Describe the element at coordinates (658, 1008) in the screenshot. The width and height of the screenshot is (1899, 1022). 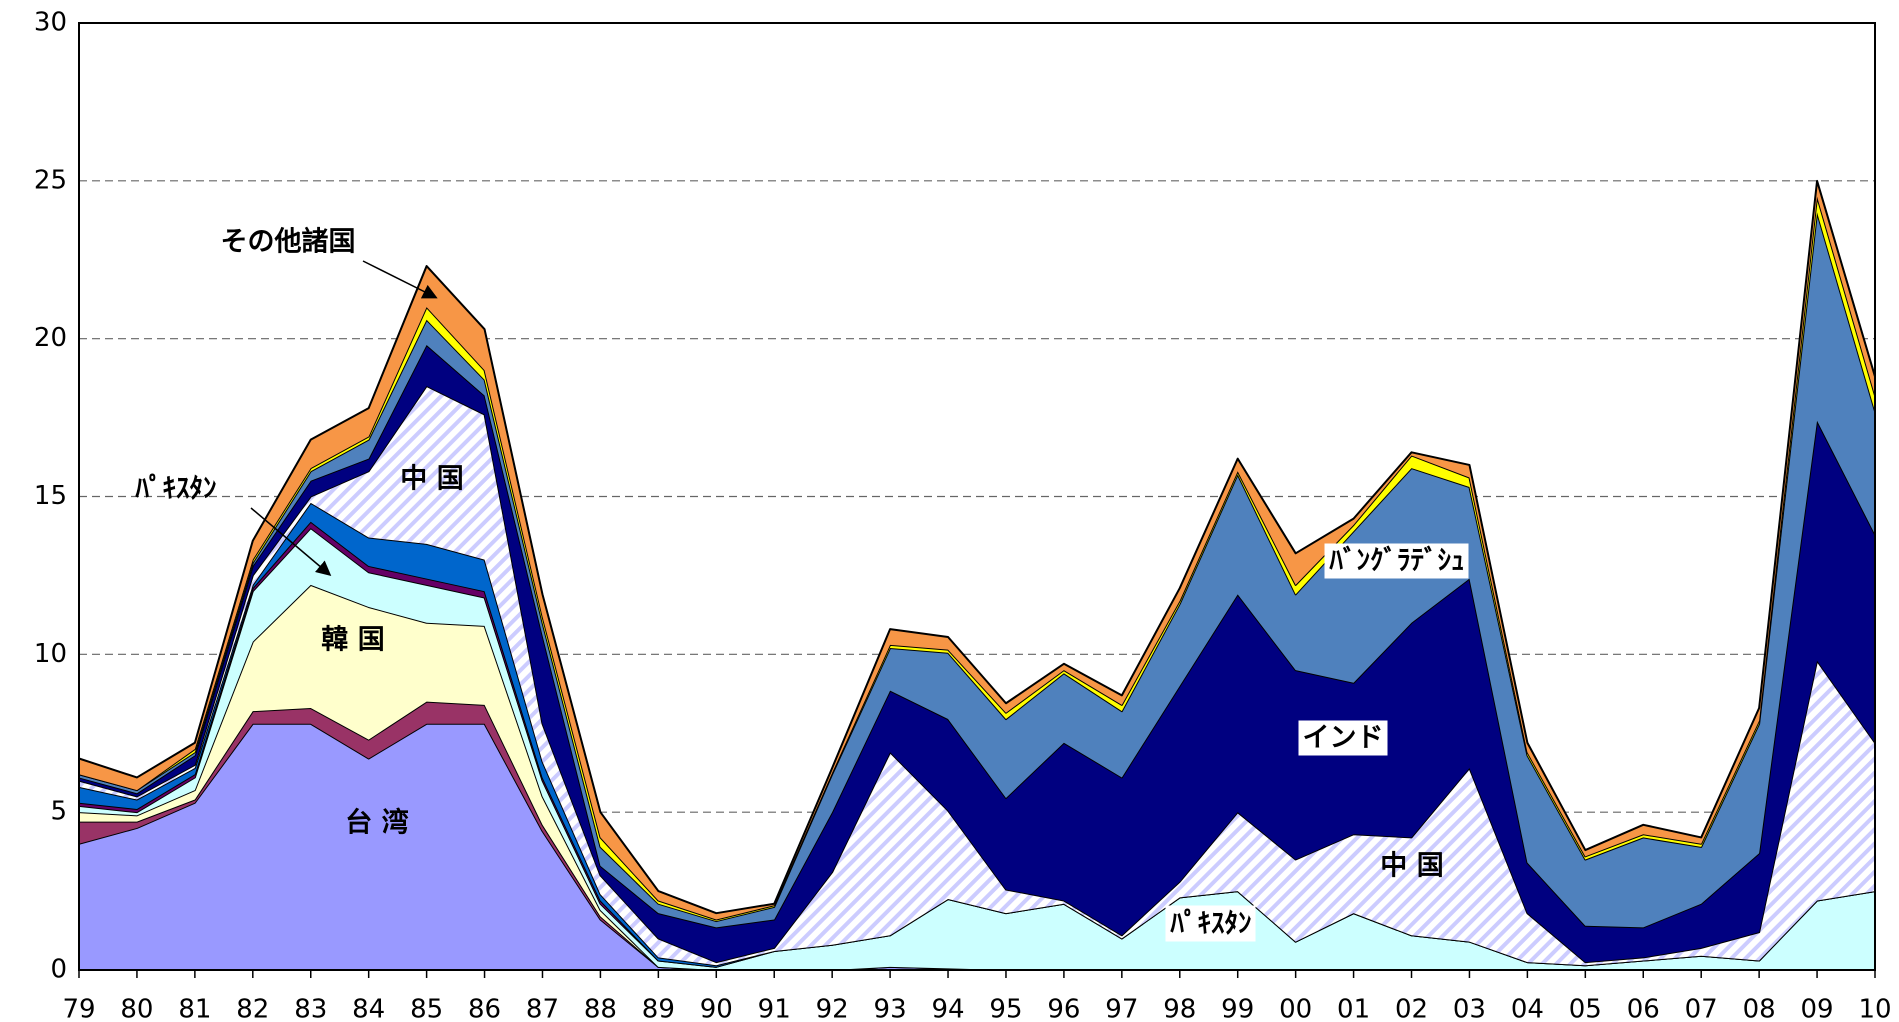
I see `x-tick-label: 89` at that location.